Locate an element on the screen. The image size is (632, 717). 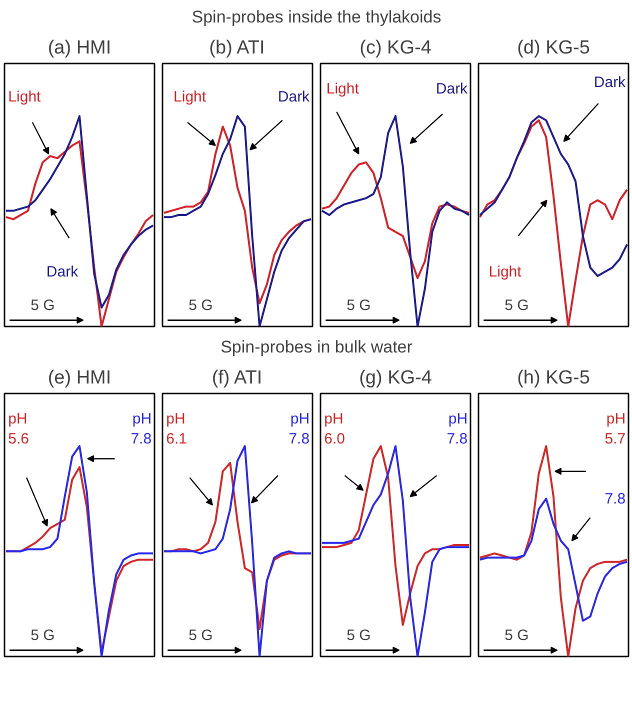
chart-title: (a) HMI is located at coordinates (80, 48).